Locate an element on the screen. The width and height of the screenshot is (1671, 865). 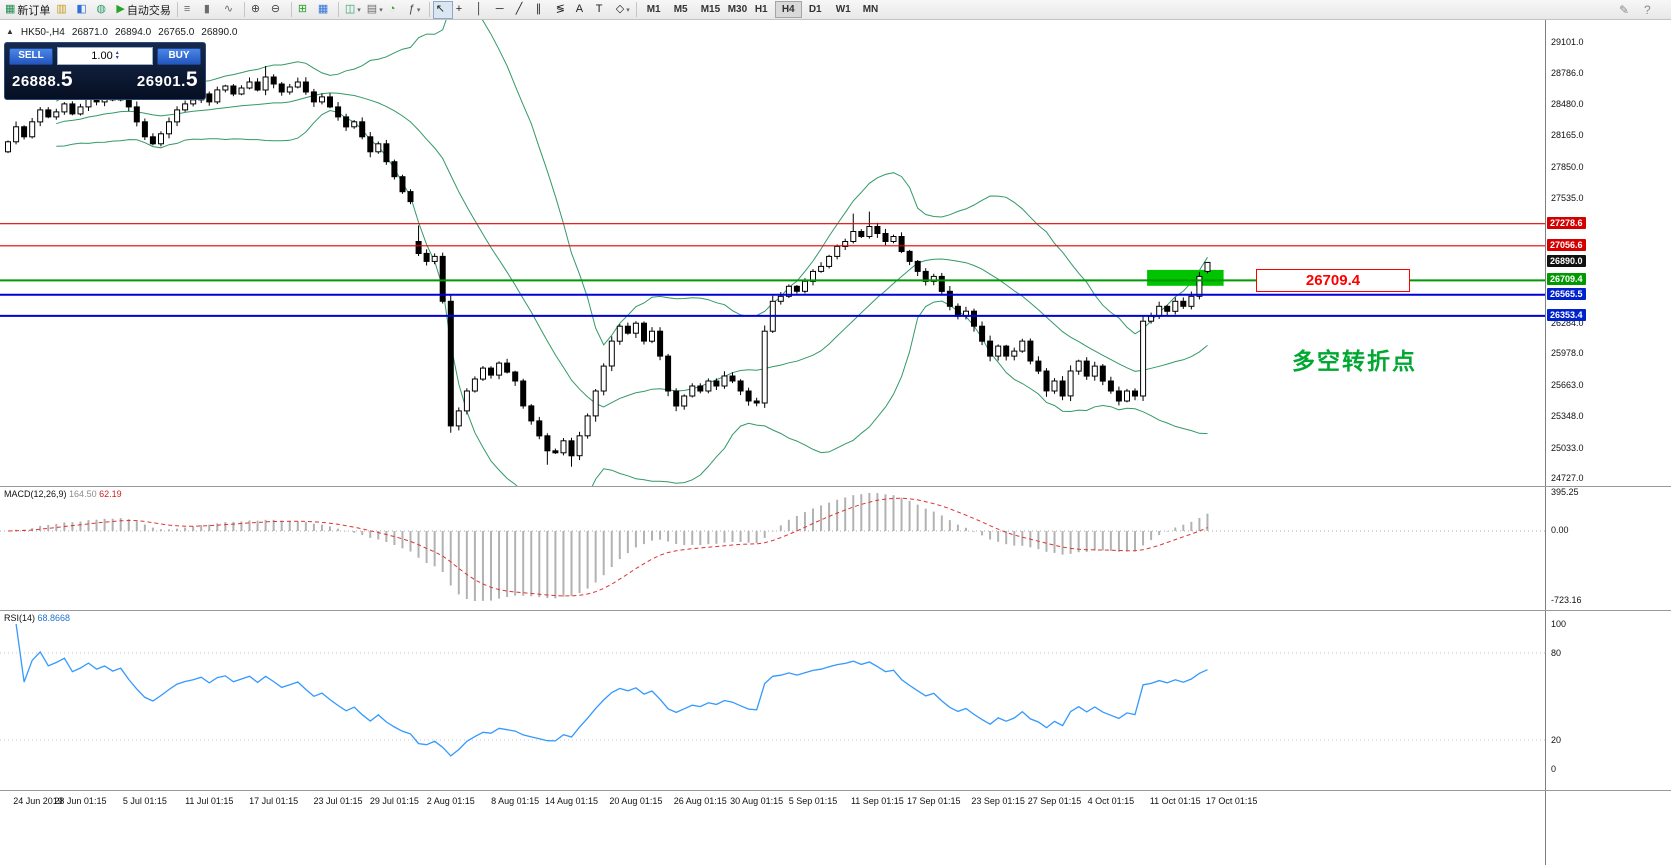
indicators-button: ƒ ▾ is located at coordinates (416, 10).